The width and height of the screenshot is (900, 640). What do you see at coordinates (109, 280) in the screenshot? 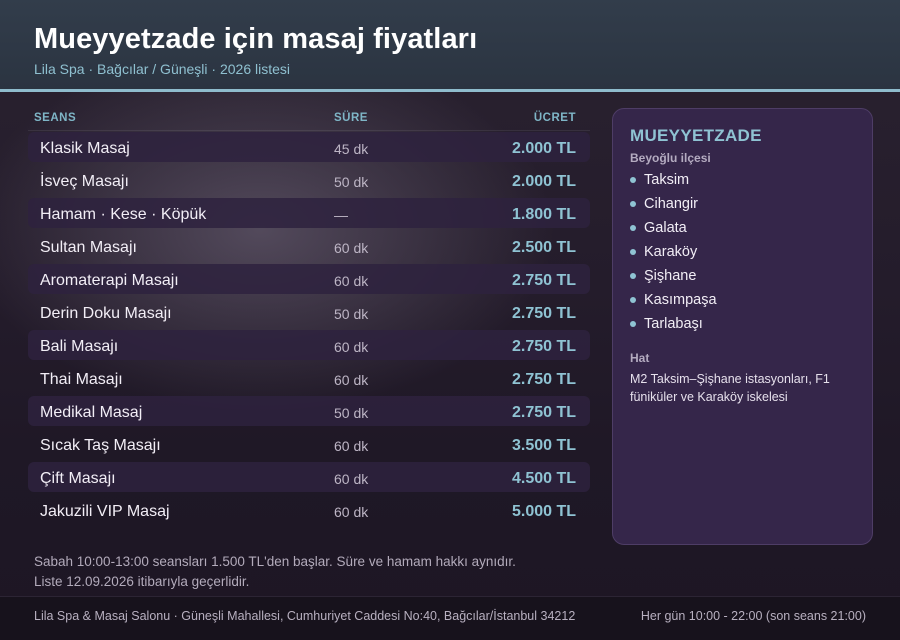
I see `service-name: Aromaterapi Masajı` at bounding box center [109, 280].